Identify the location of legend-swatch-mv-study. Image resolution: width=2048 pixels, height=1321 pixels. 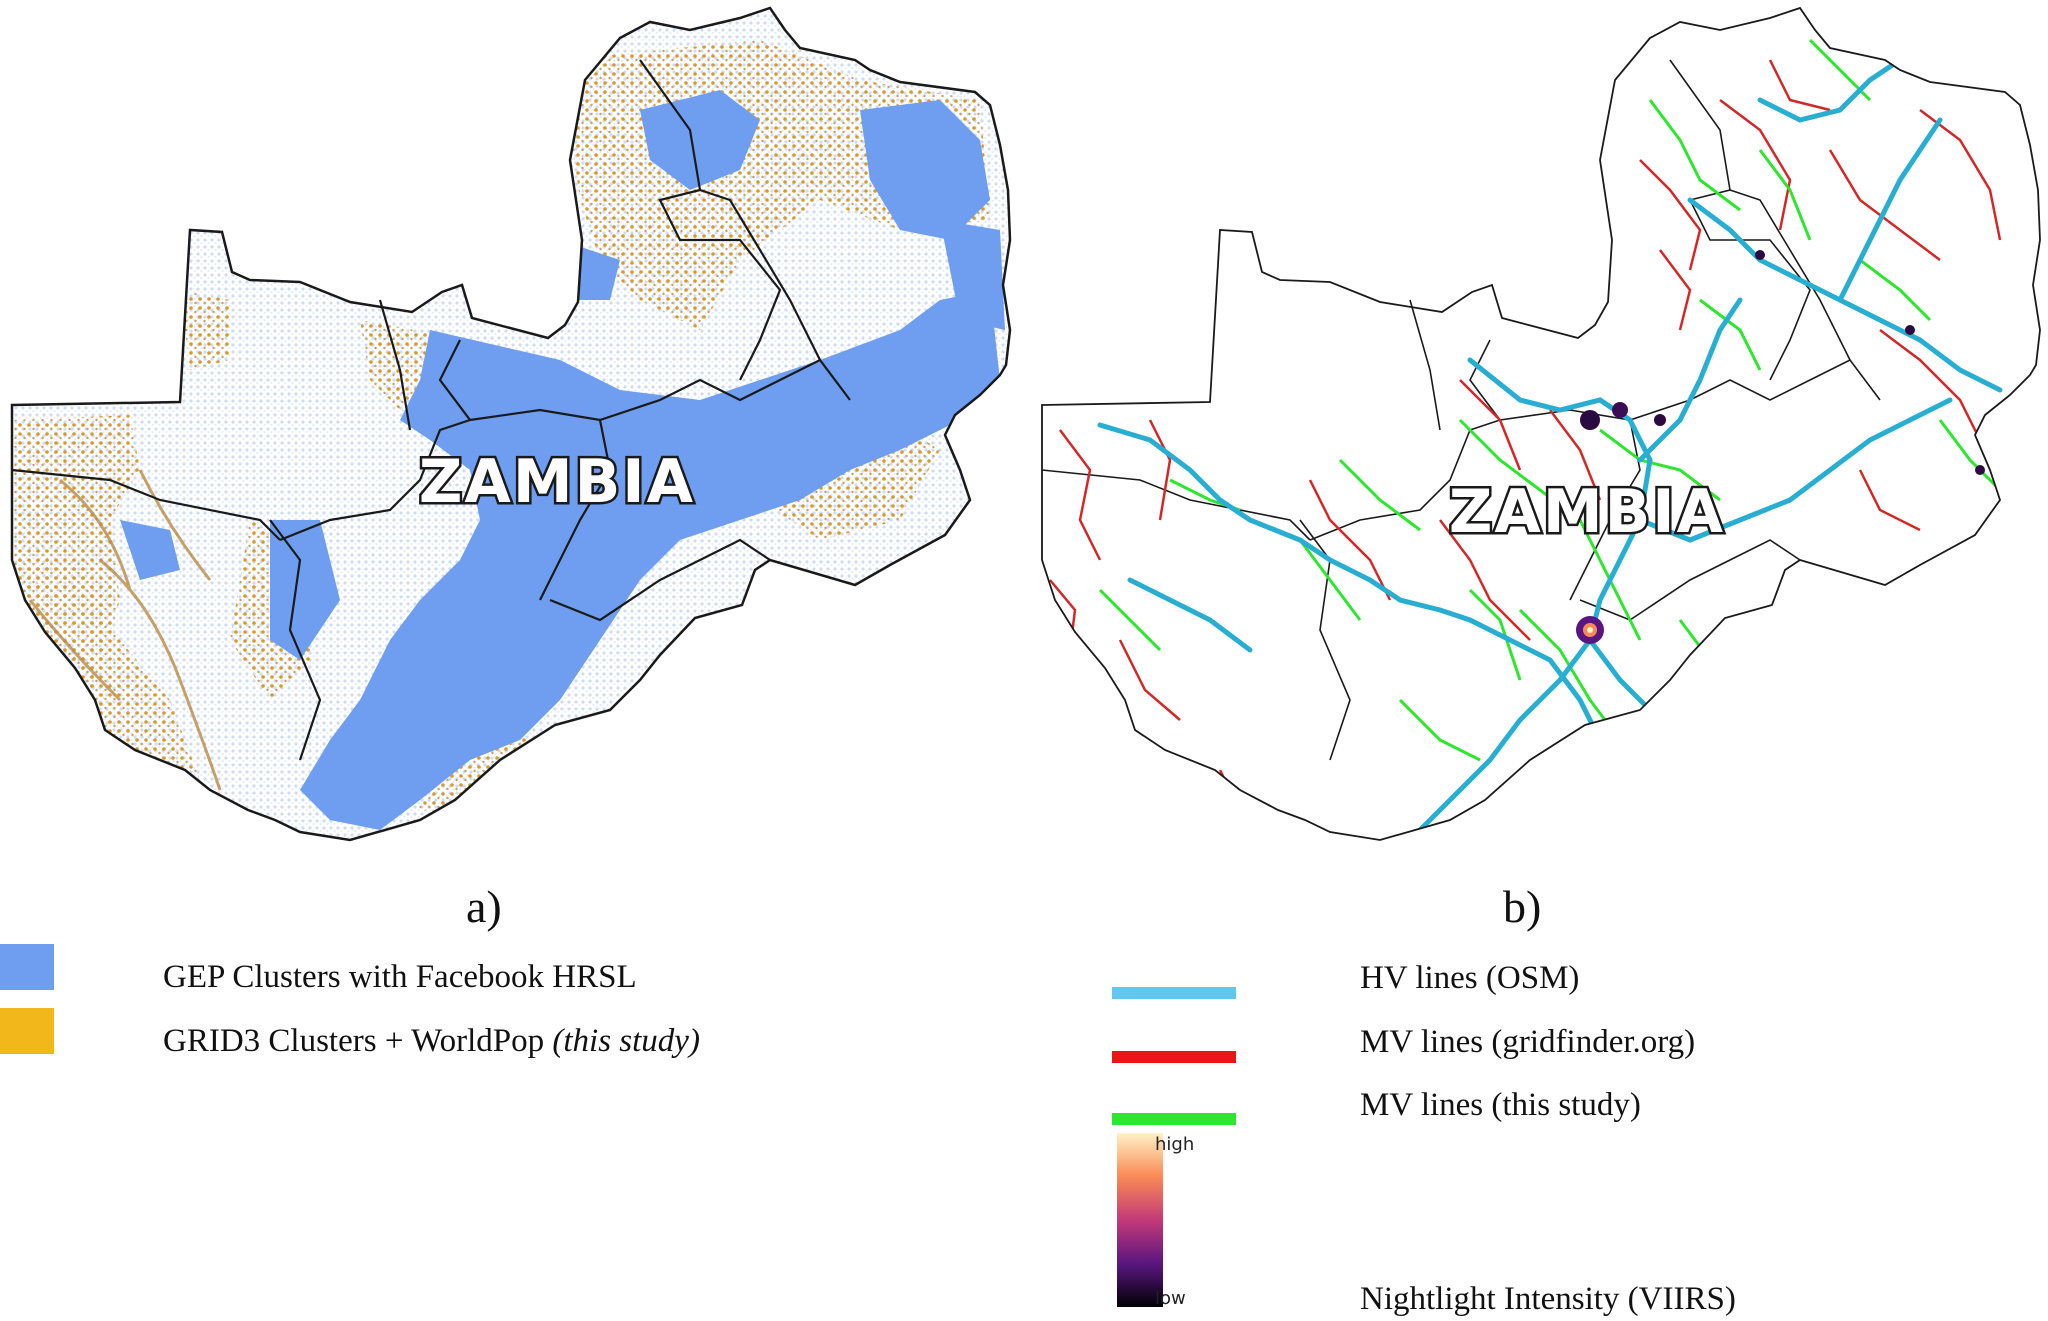
(1174, 1119).